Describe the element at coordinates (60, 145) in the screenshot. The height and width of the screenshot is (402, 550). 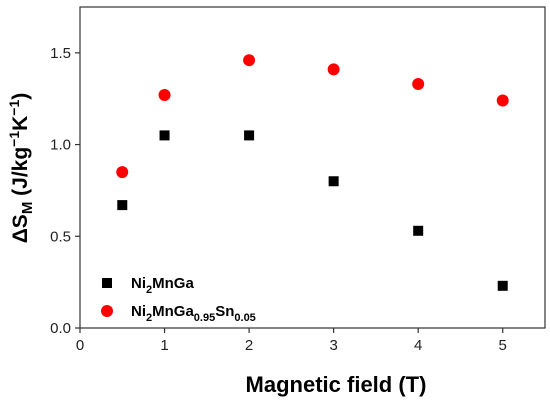
I see `y-tick-label: 1.0` at that location.